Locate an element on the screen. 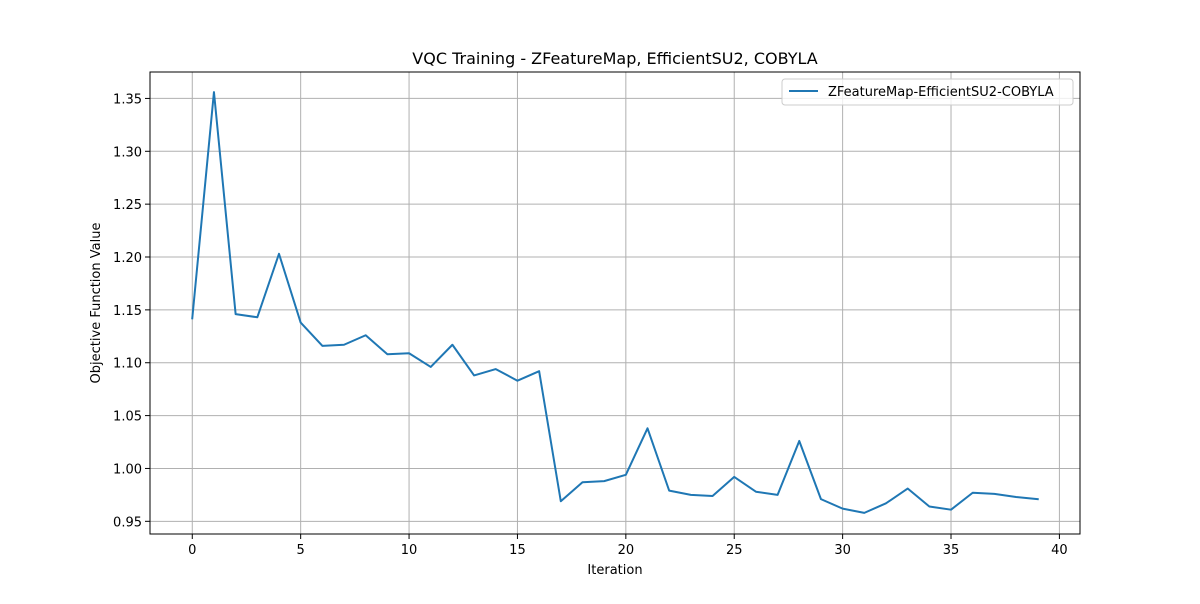 The height and width of the screenshot is (604, 1200). x-tick-label: 5 is located at coordinates (301, 550).